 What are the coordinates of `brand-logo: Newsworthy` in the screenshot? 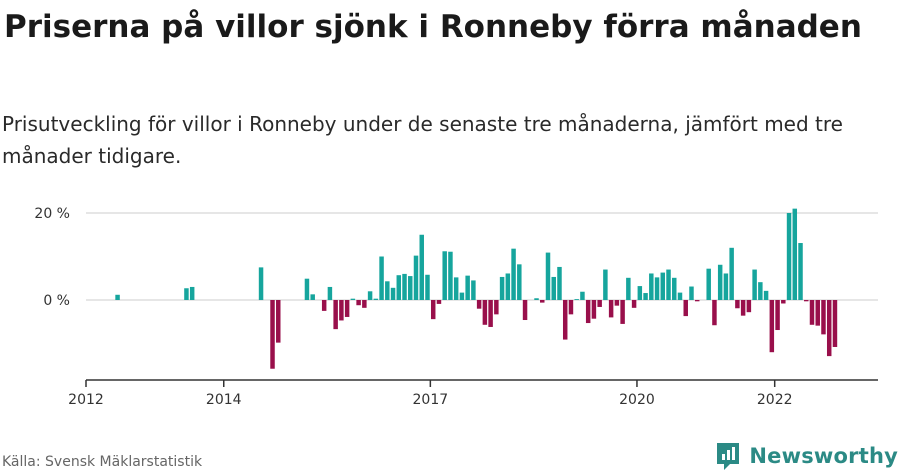 It's located at (806, 456).